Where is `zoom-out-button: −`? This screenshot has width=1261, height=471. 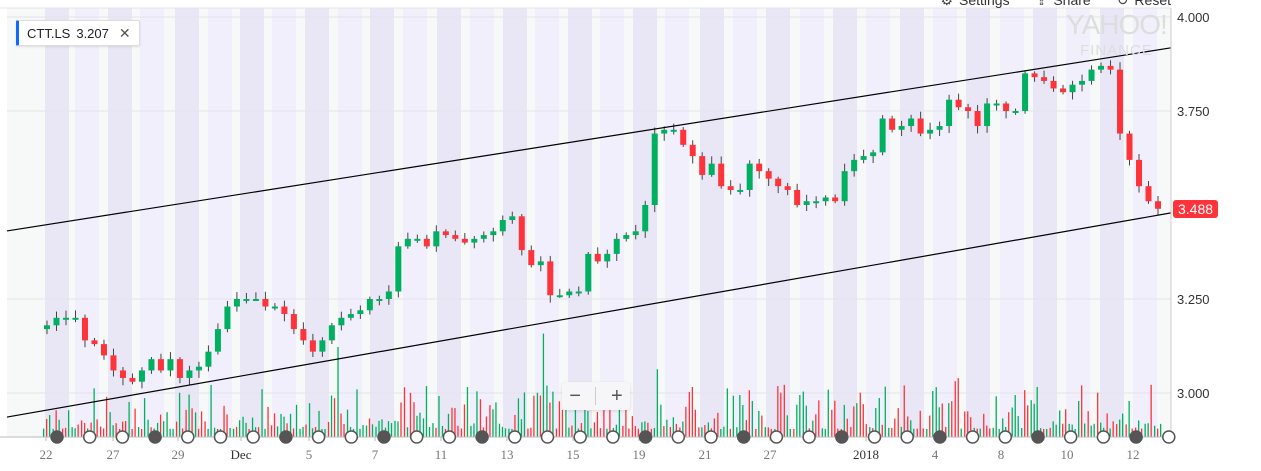 zoom-out-button: − is located at coordinates (575, 395).